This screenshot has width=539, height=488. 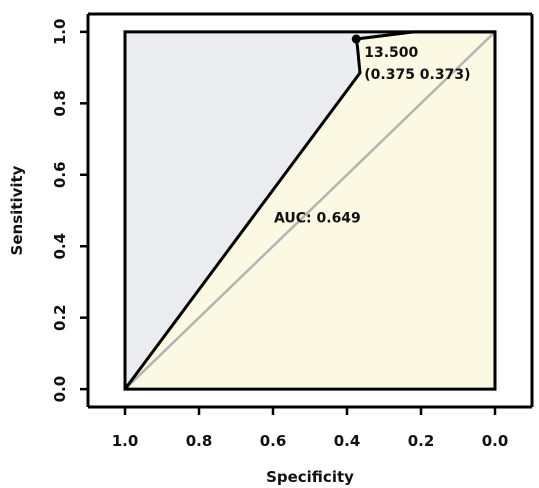 I want to click on x-tick-label: 0.8, so click(x=199, y=441).